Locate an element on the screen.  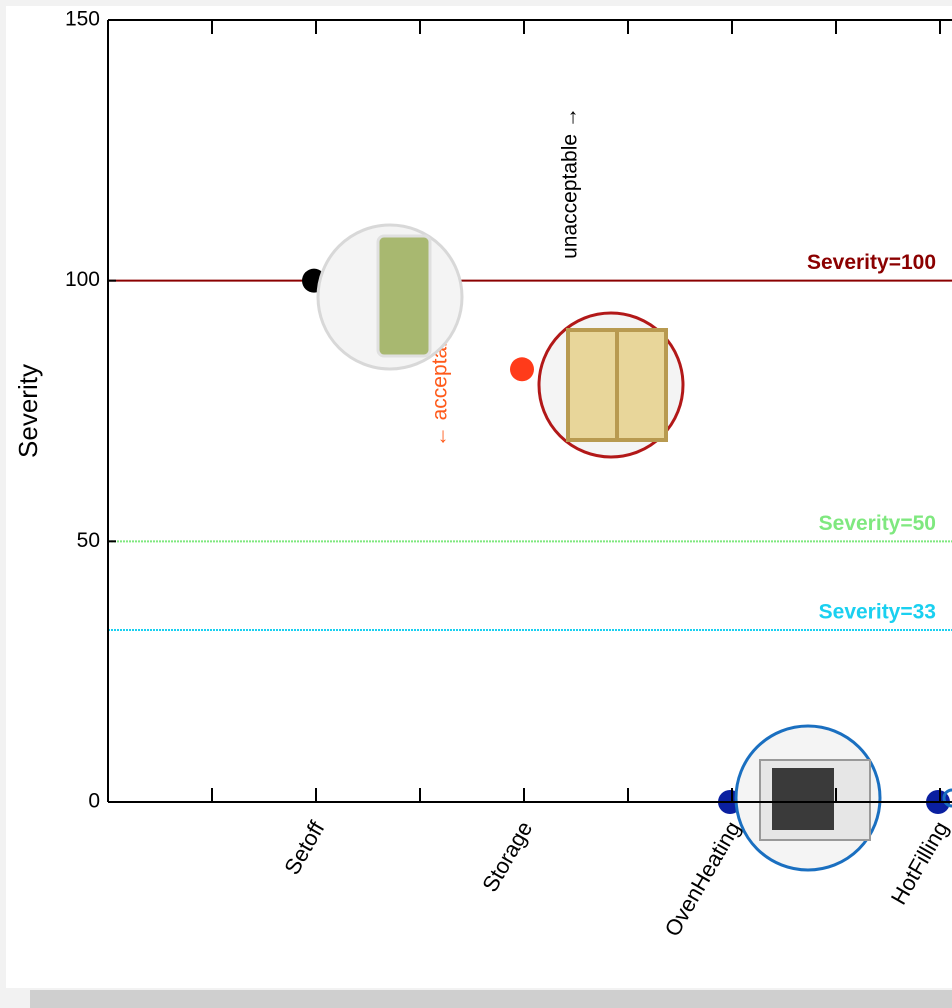
y-tick-label: 50 is located at coordinates (88, 540).